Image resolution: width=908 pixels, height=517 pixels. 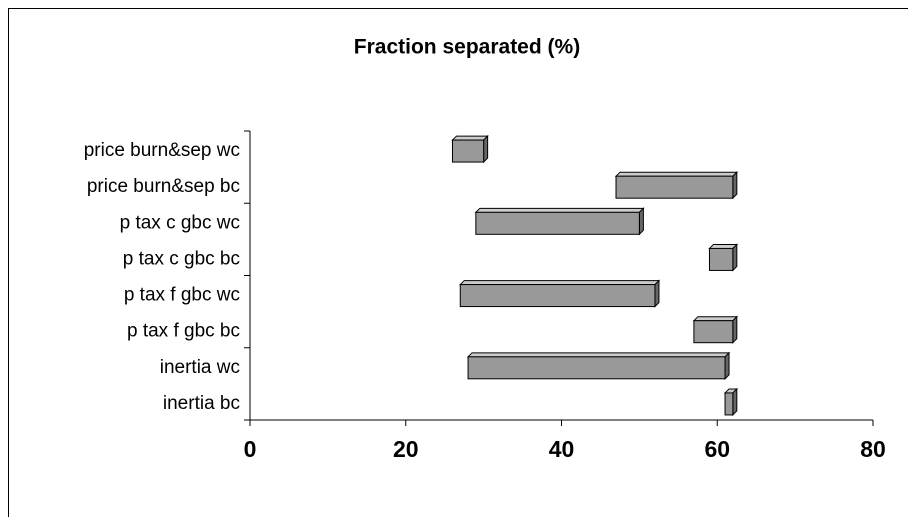 What do you see at coordinates (183, 331) in the screenshot?
I see `y-tick-label: p tax f gbc bc` at bounding box center [183, 331].